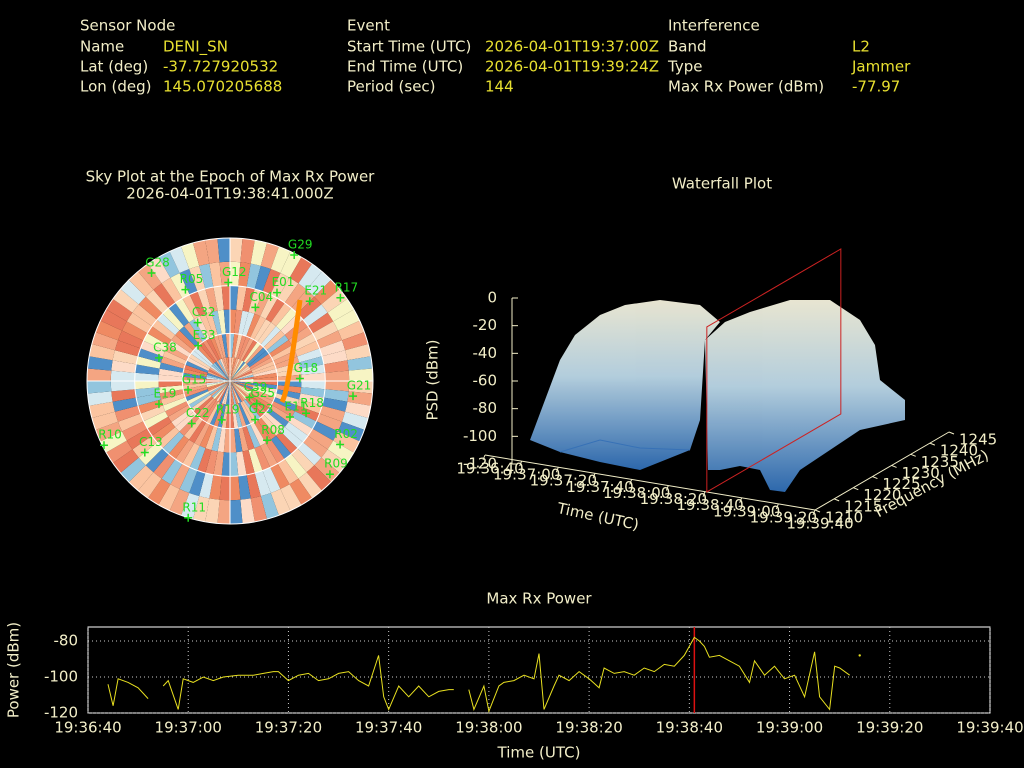 The image size is (1024, 768). Describe the element at coordinates (599, 487) in the screenshot. I see `x-tick-label: 19:37:40` at that location.